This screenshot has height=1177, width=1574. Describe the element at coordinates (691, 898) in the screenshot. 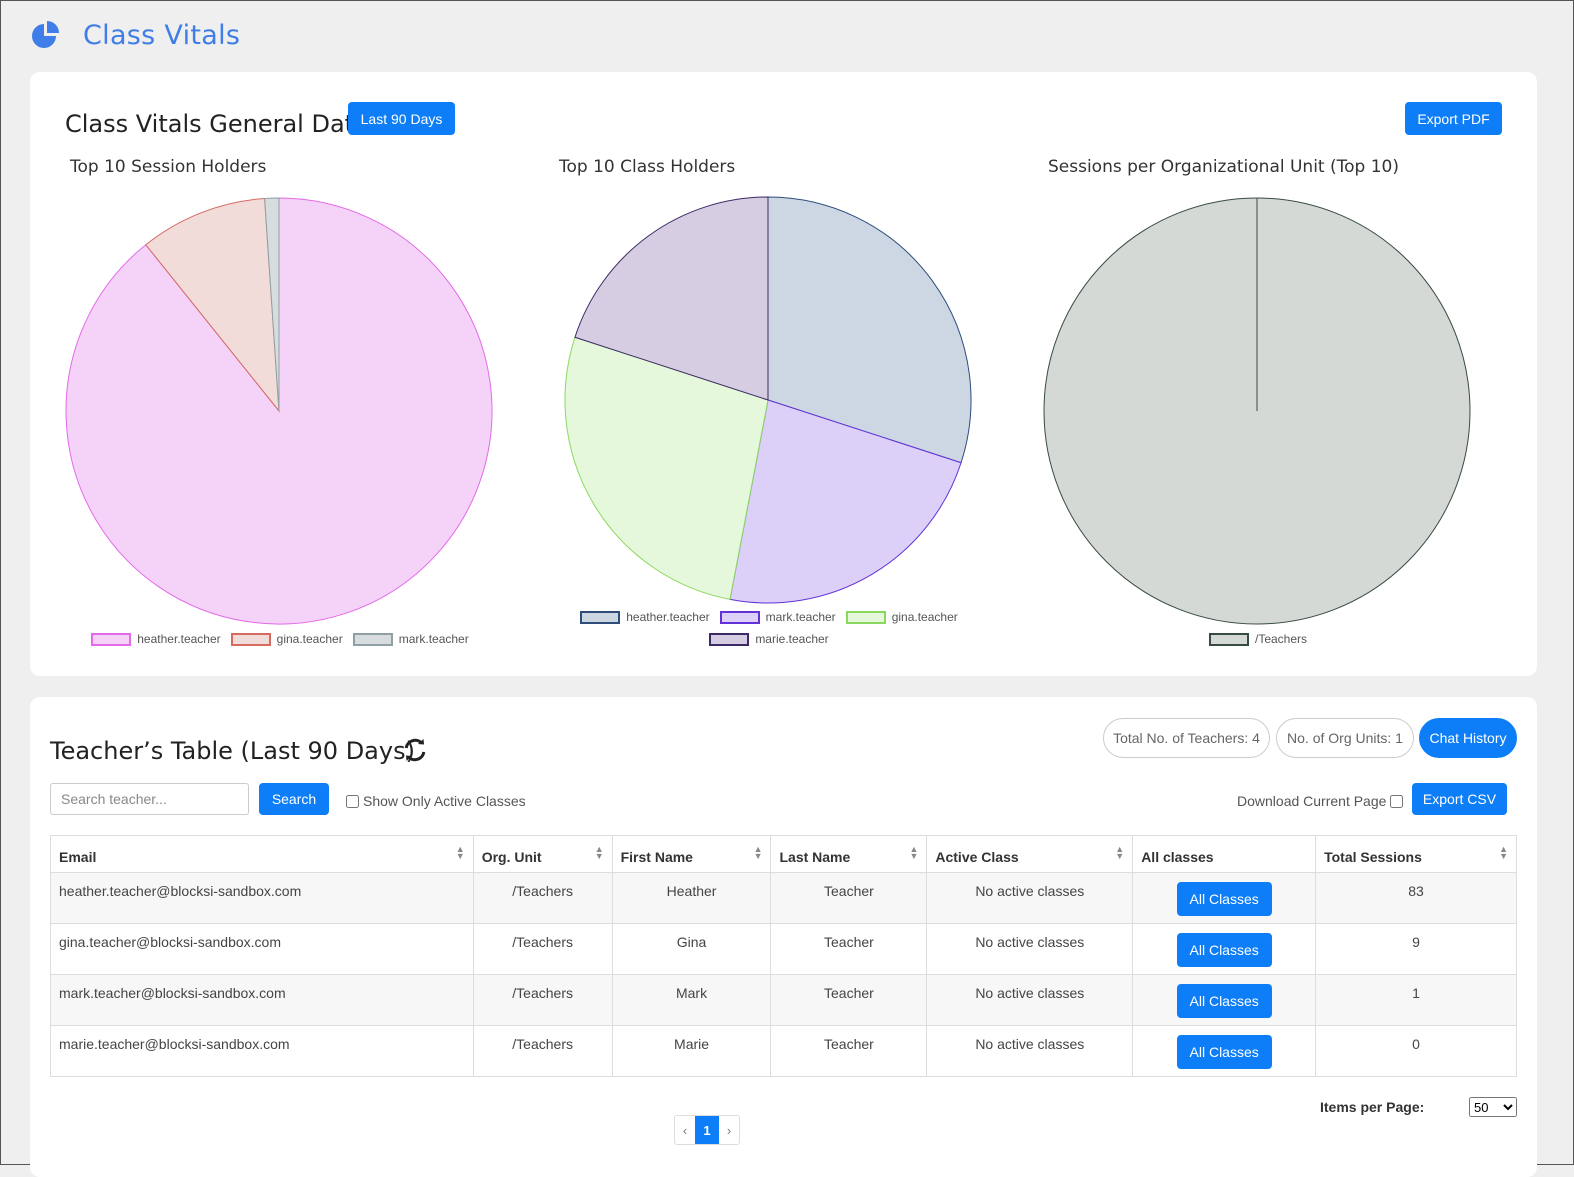

I see `first-name-cell: Heather` at that location.